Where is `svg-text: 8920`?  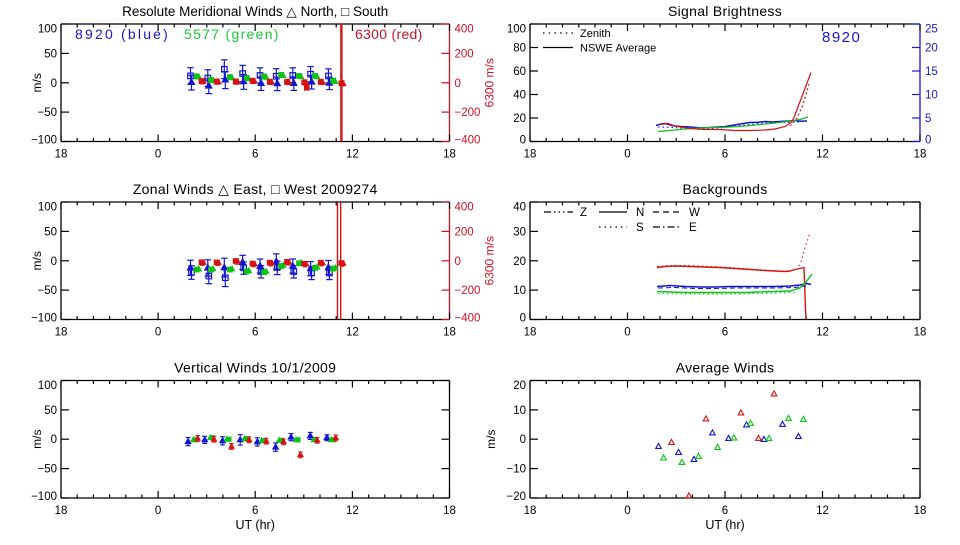
svg-text: 8920 is located at coordinates (841, 37).